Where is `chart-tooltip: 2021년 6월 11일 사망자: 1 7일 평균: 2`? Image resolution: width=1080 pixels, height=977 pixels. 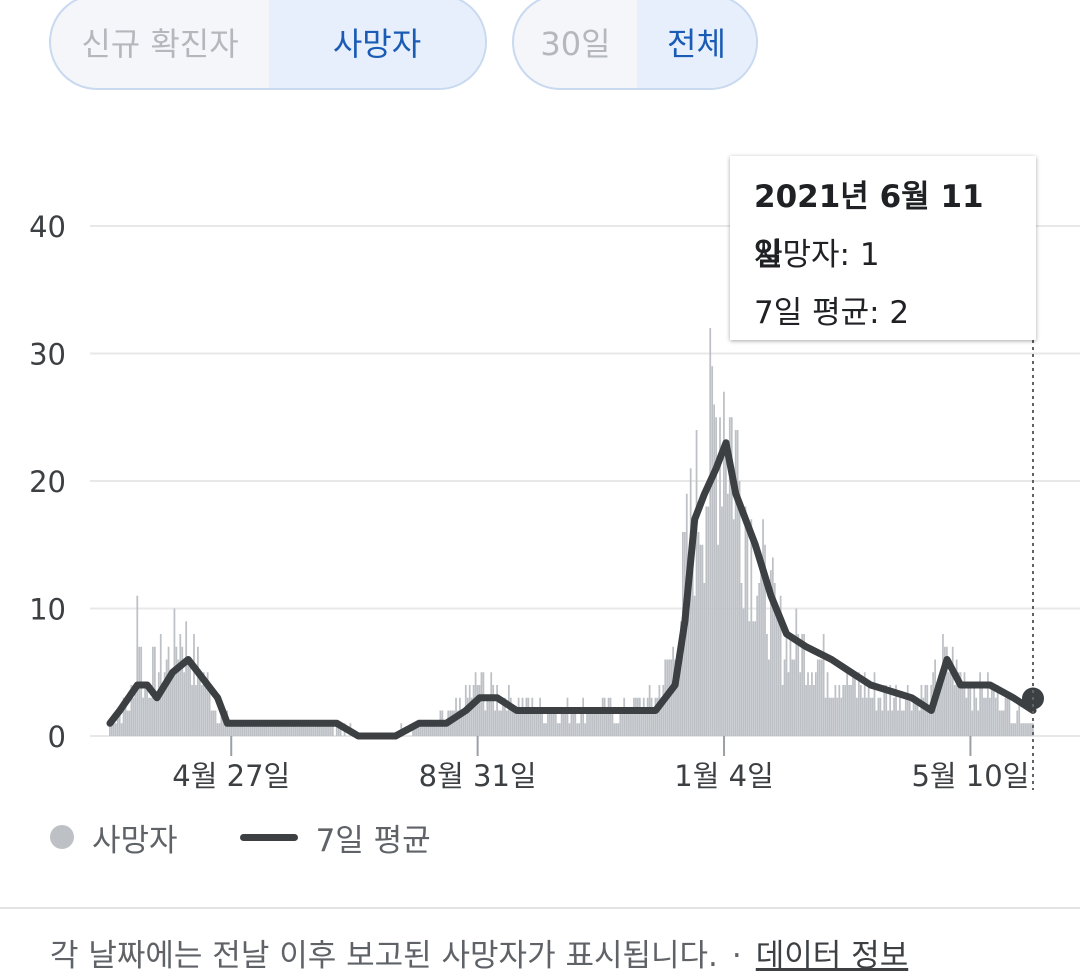
chart-tooltip: 2021년 6월 11일 사망자: 1 7일 평균: 2 is located at coordinates (883, 248).